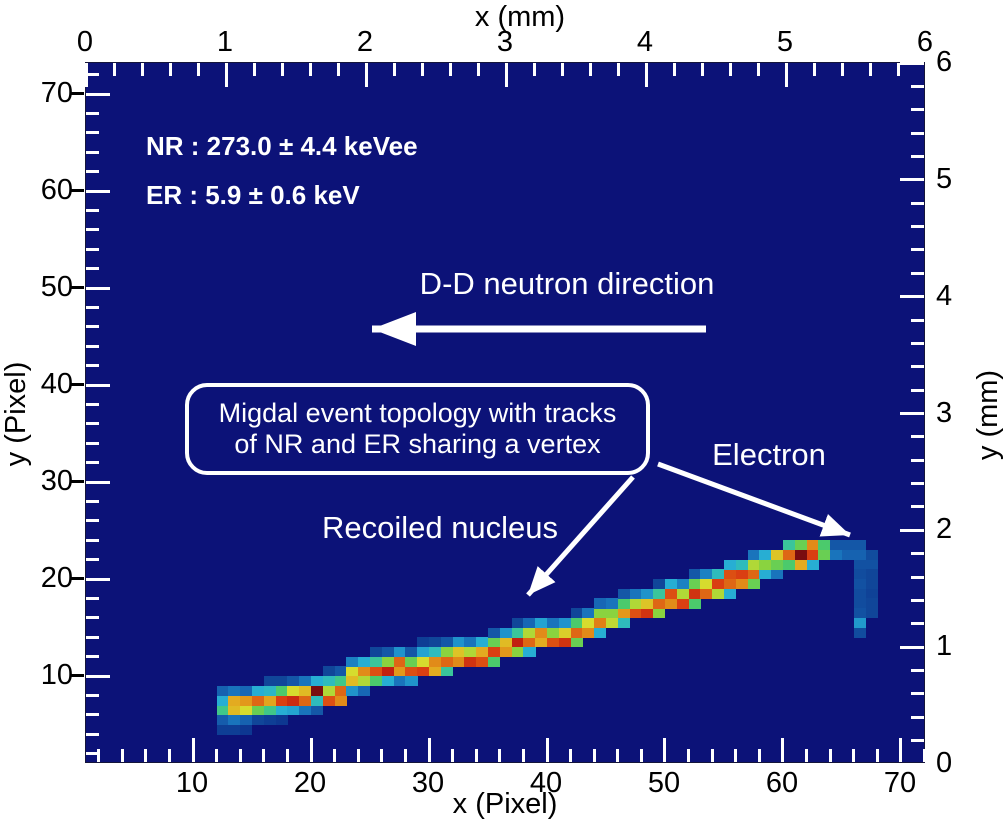 The width and height of the screenshot is (1007, 827). Describe the element at coordinates (944, 62) in the screenshot. I see `y-mm-tick-label: 6` at that location.